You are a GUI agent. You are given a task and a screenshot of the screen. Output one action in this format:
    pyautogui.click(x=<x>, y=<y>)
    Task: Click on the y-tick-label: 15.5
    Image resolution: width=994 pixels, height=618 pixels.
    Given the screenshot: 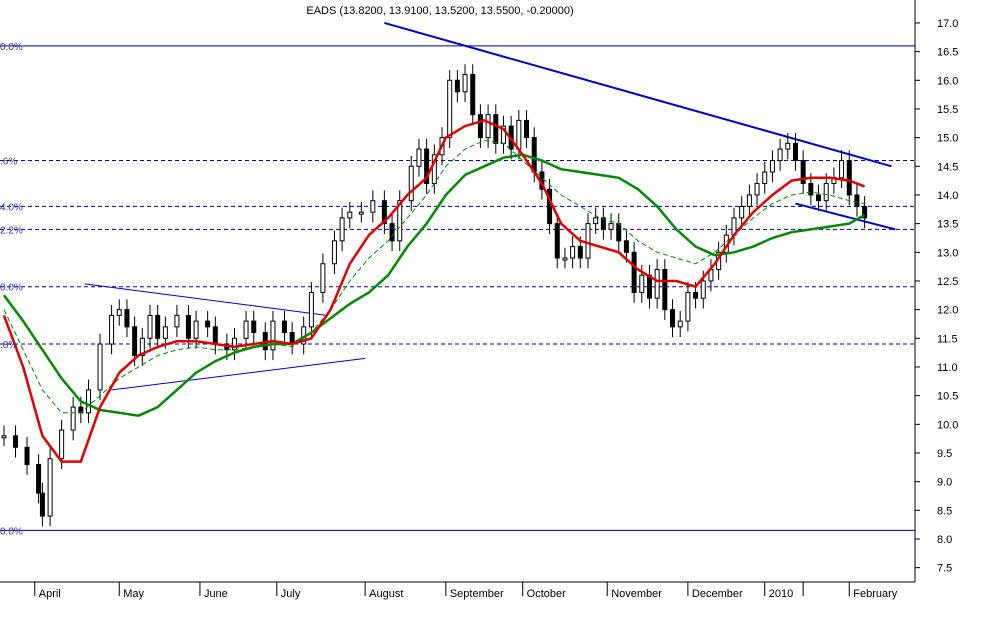 What is the action you would take?
    pyautogui.click(x=947, y=110)
    